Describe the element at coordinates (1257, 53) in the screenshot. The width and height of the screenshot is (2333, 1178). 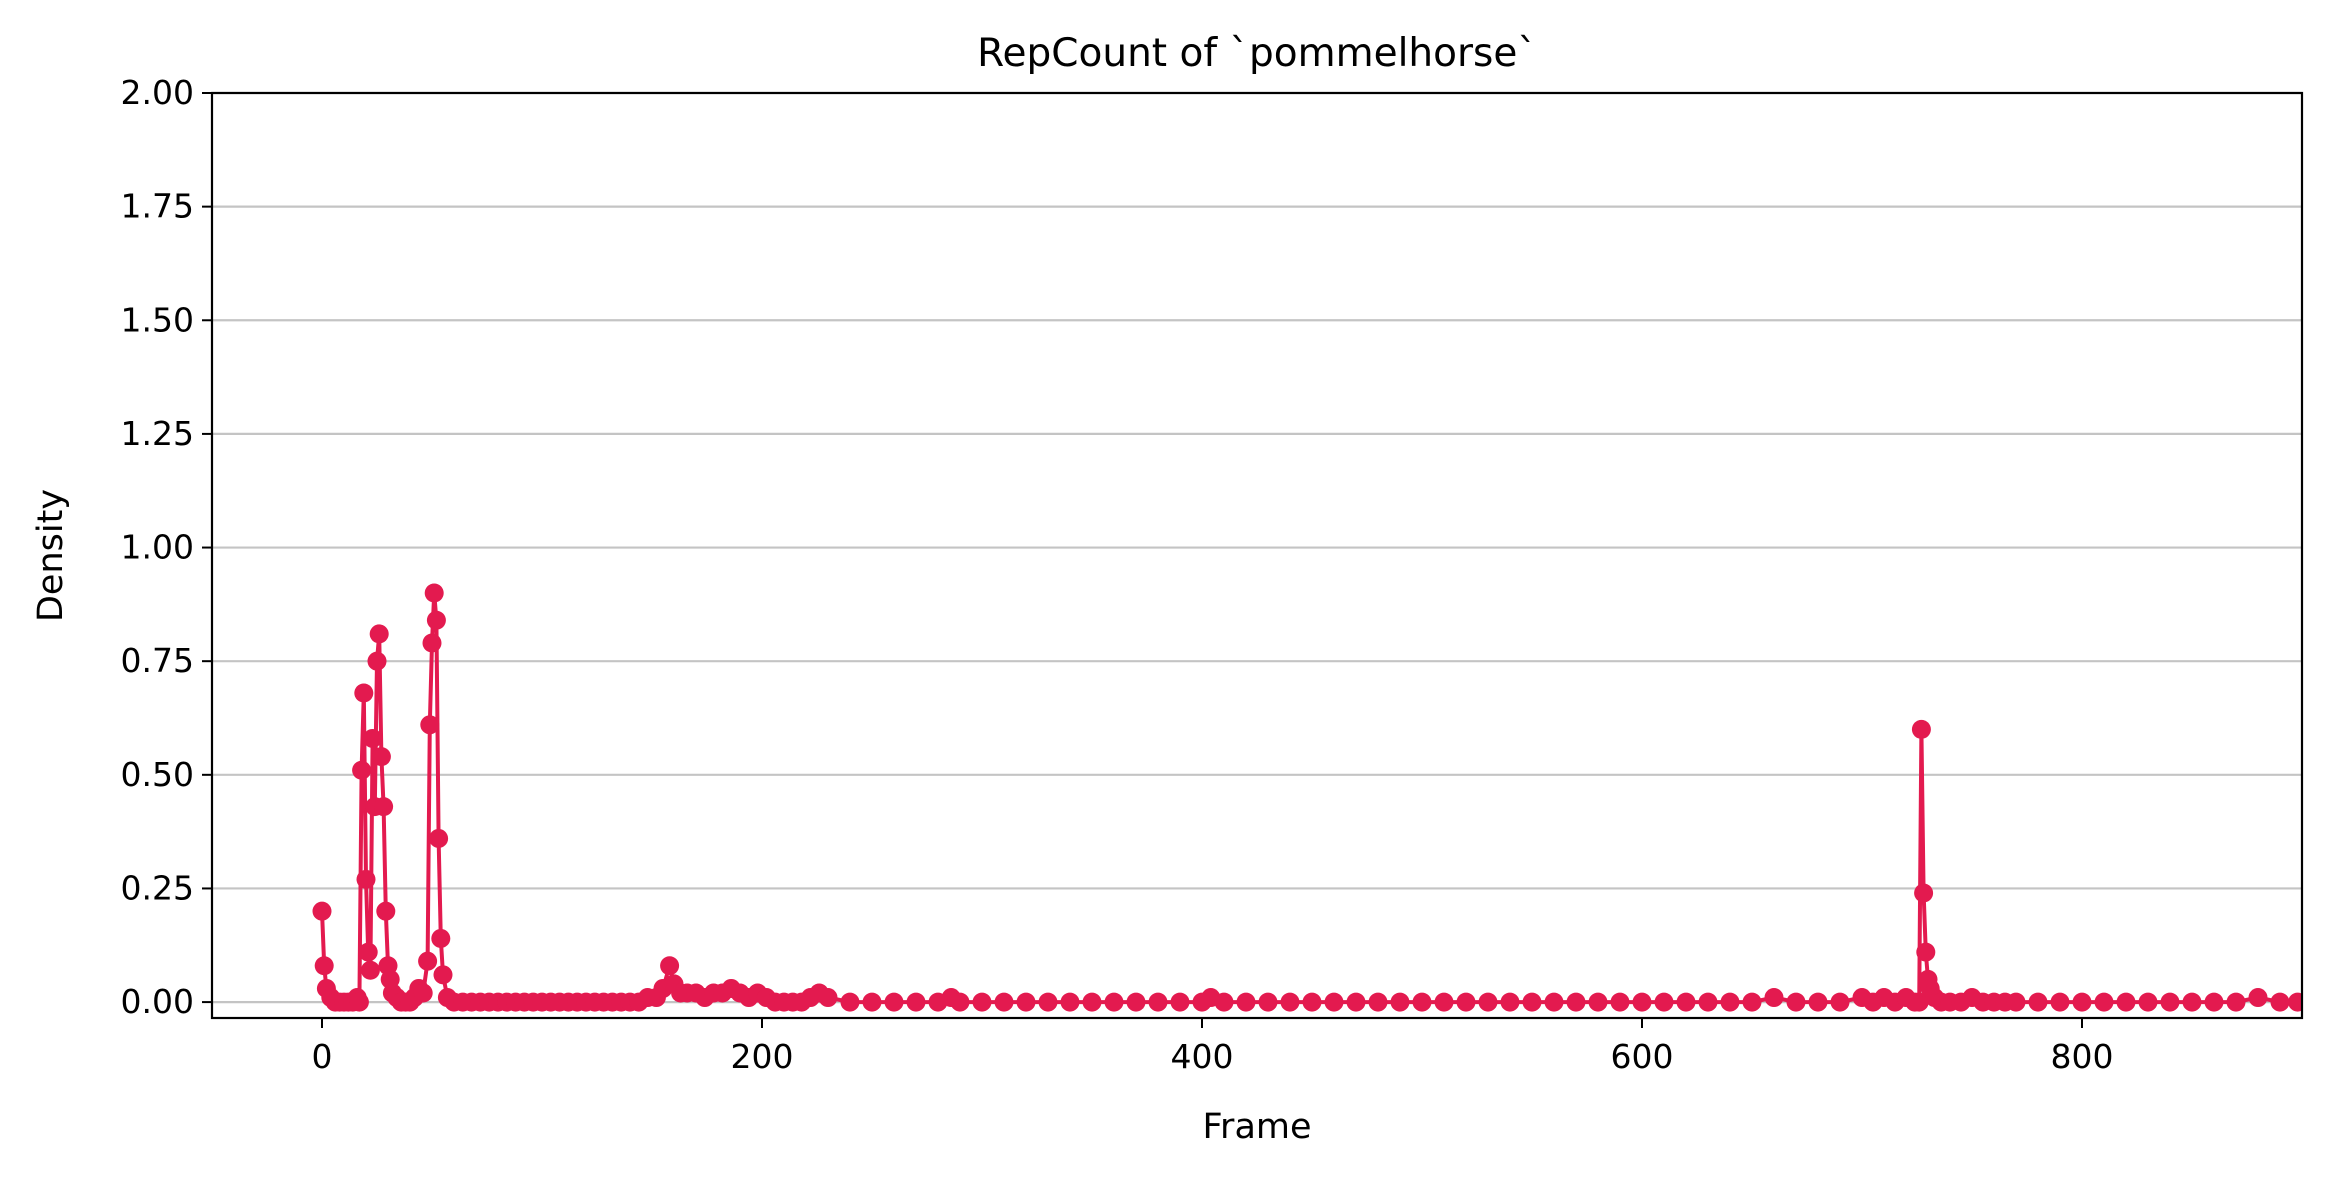
I see `chart-title: RepCount of `pommelhorse`` at that location.